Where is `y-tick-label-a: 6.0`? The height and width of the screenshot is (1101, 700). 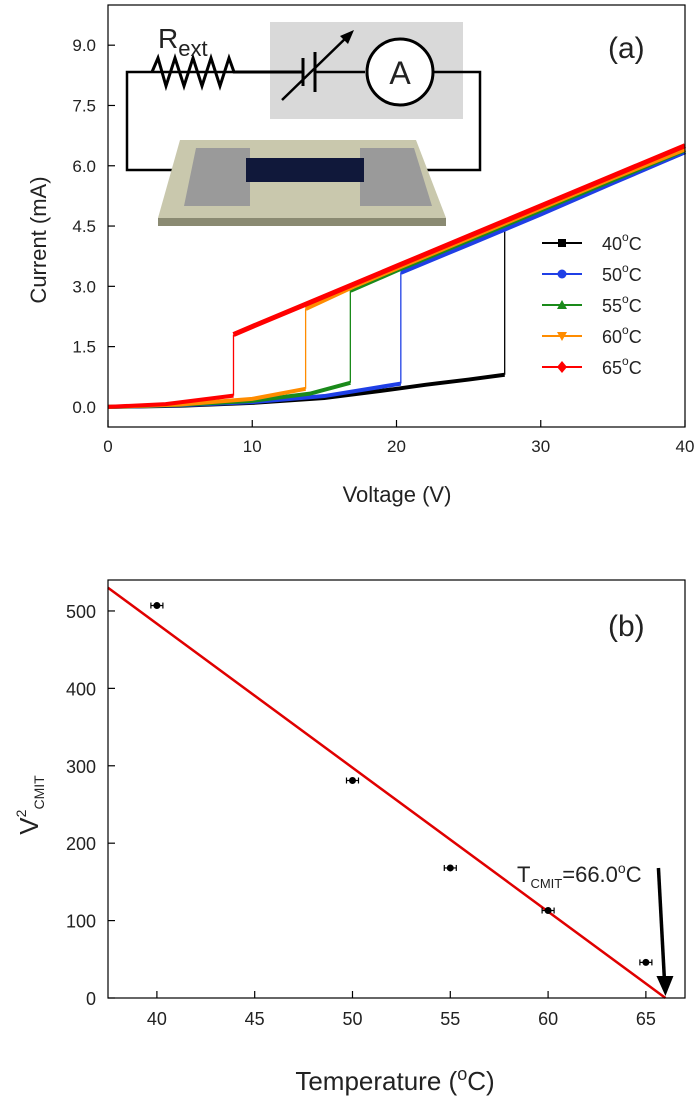
y-tick-label-a: 6.0 is located at coordinates (84, 166).